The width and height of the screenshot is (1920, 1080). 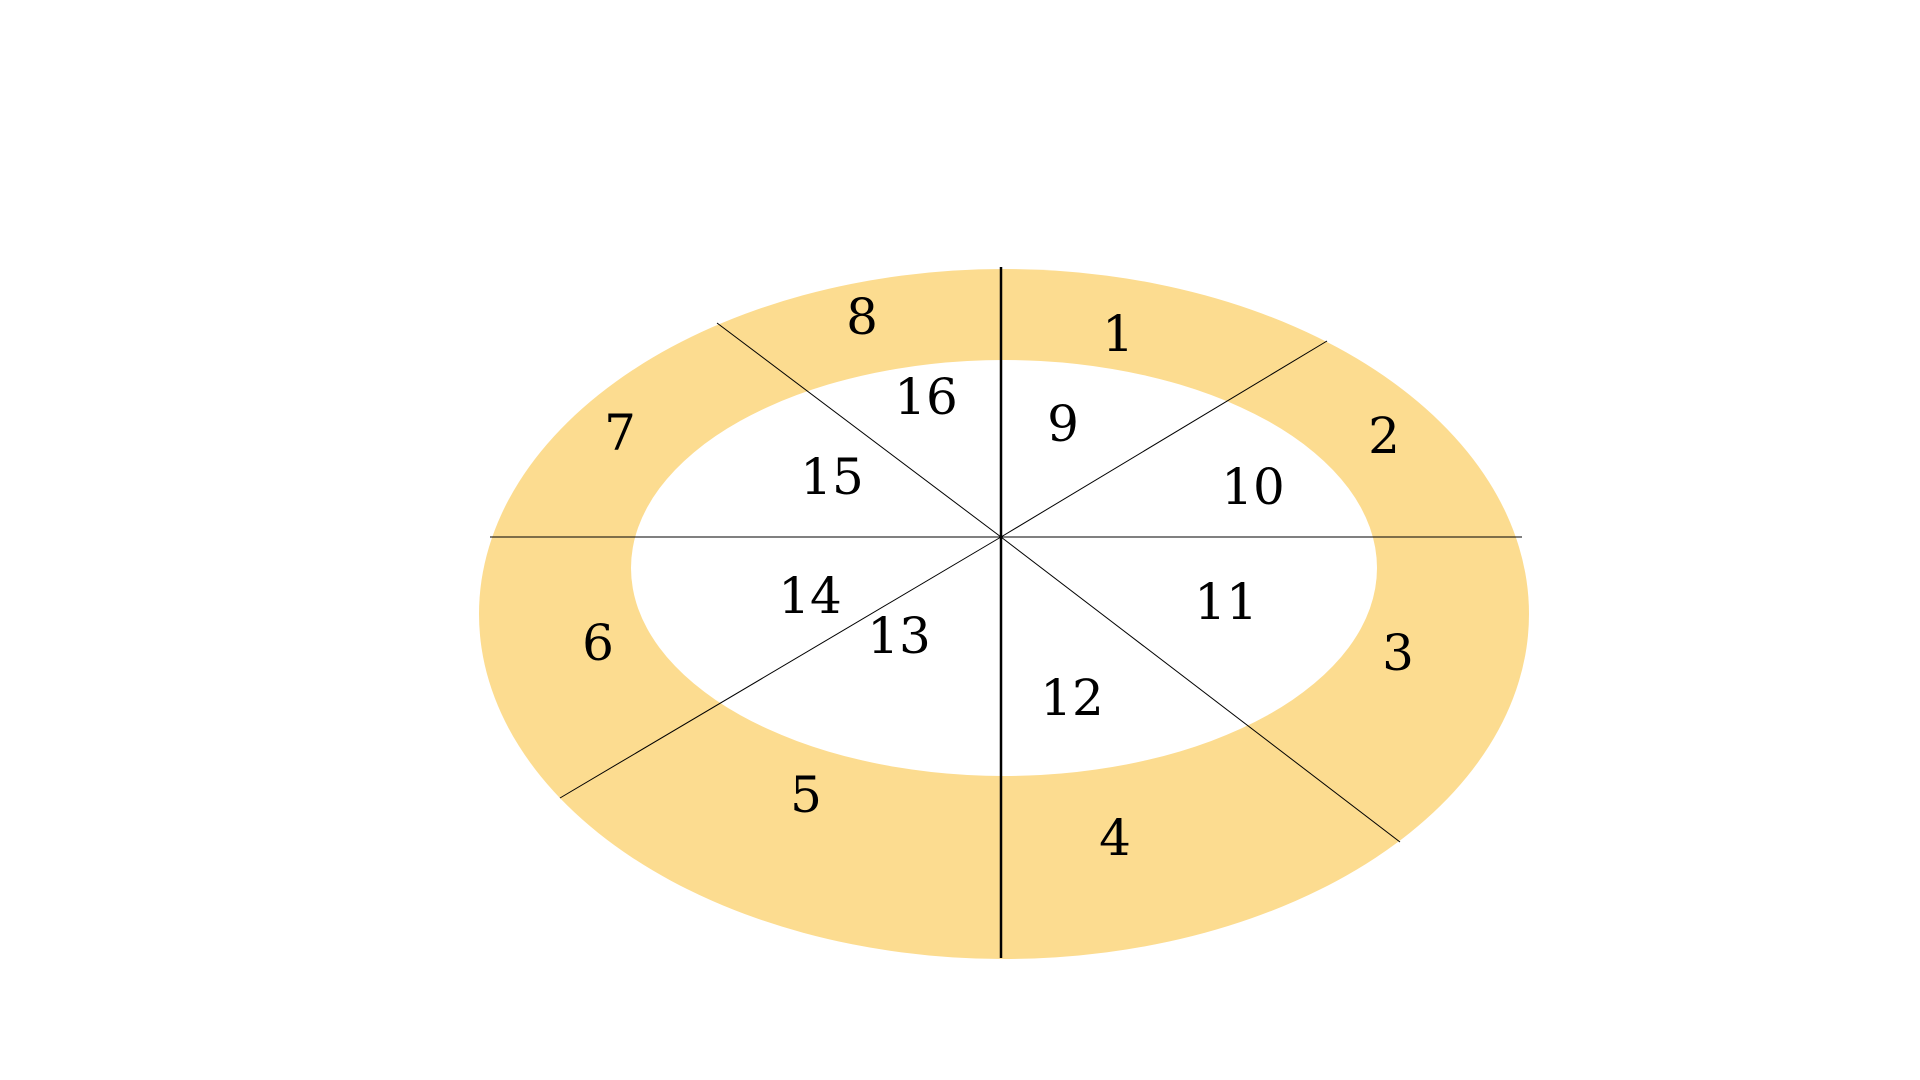 I want to click on outer-segment-label-3: 3, so click(x=1398, y=653).